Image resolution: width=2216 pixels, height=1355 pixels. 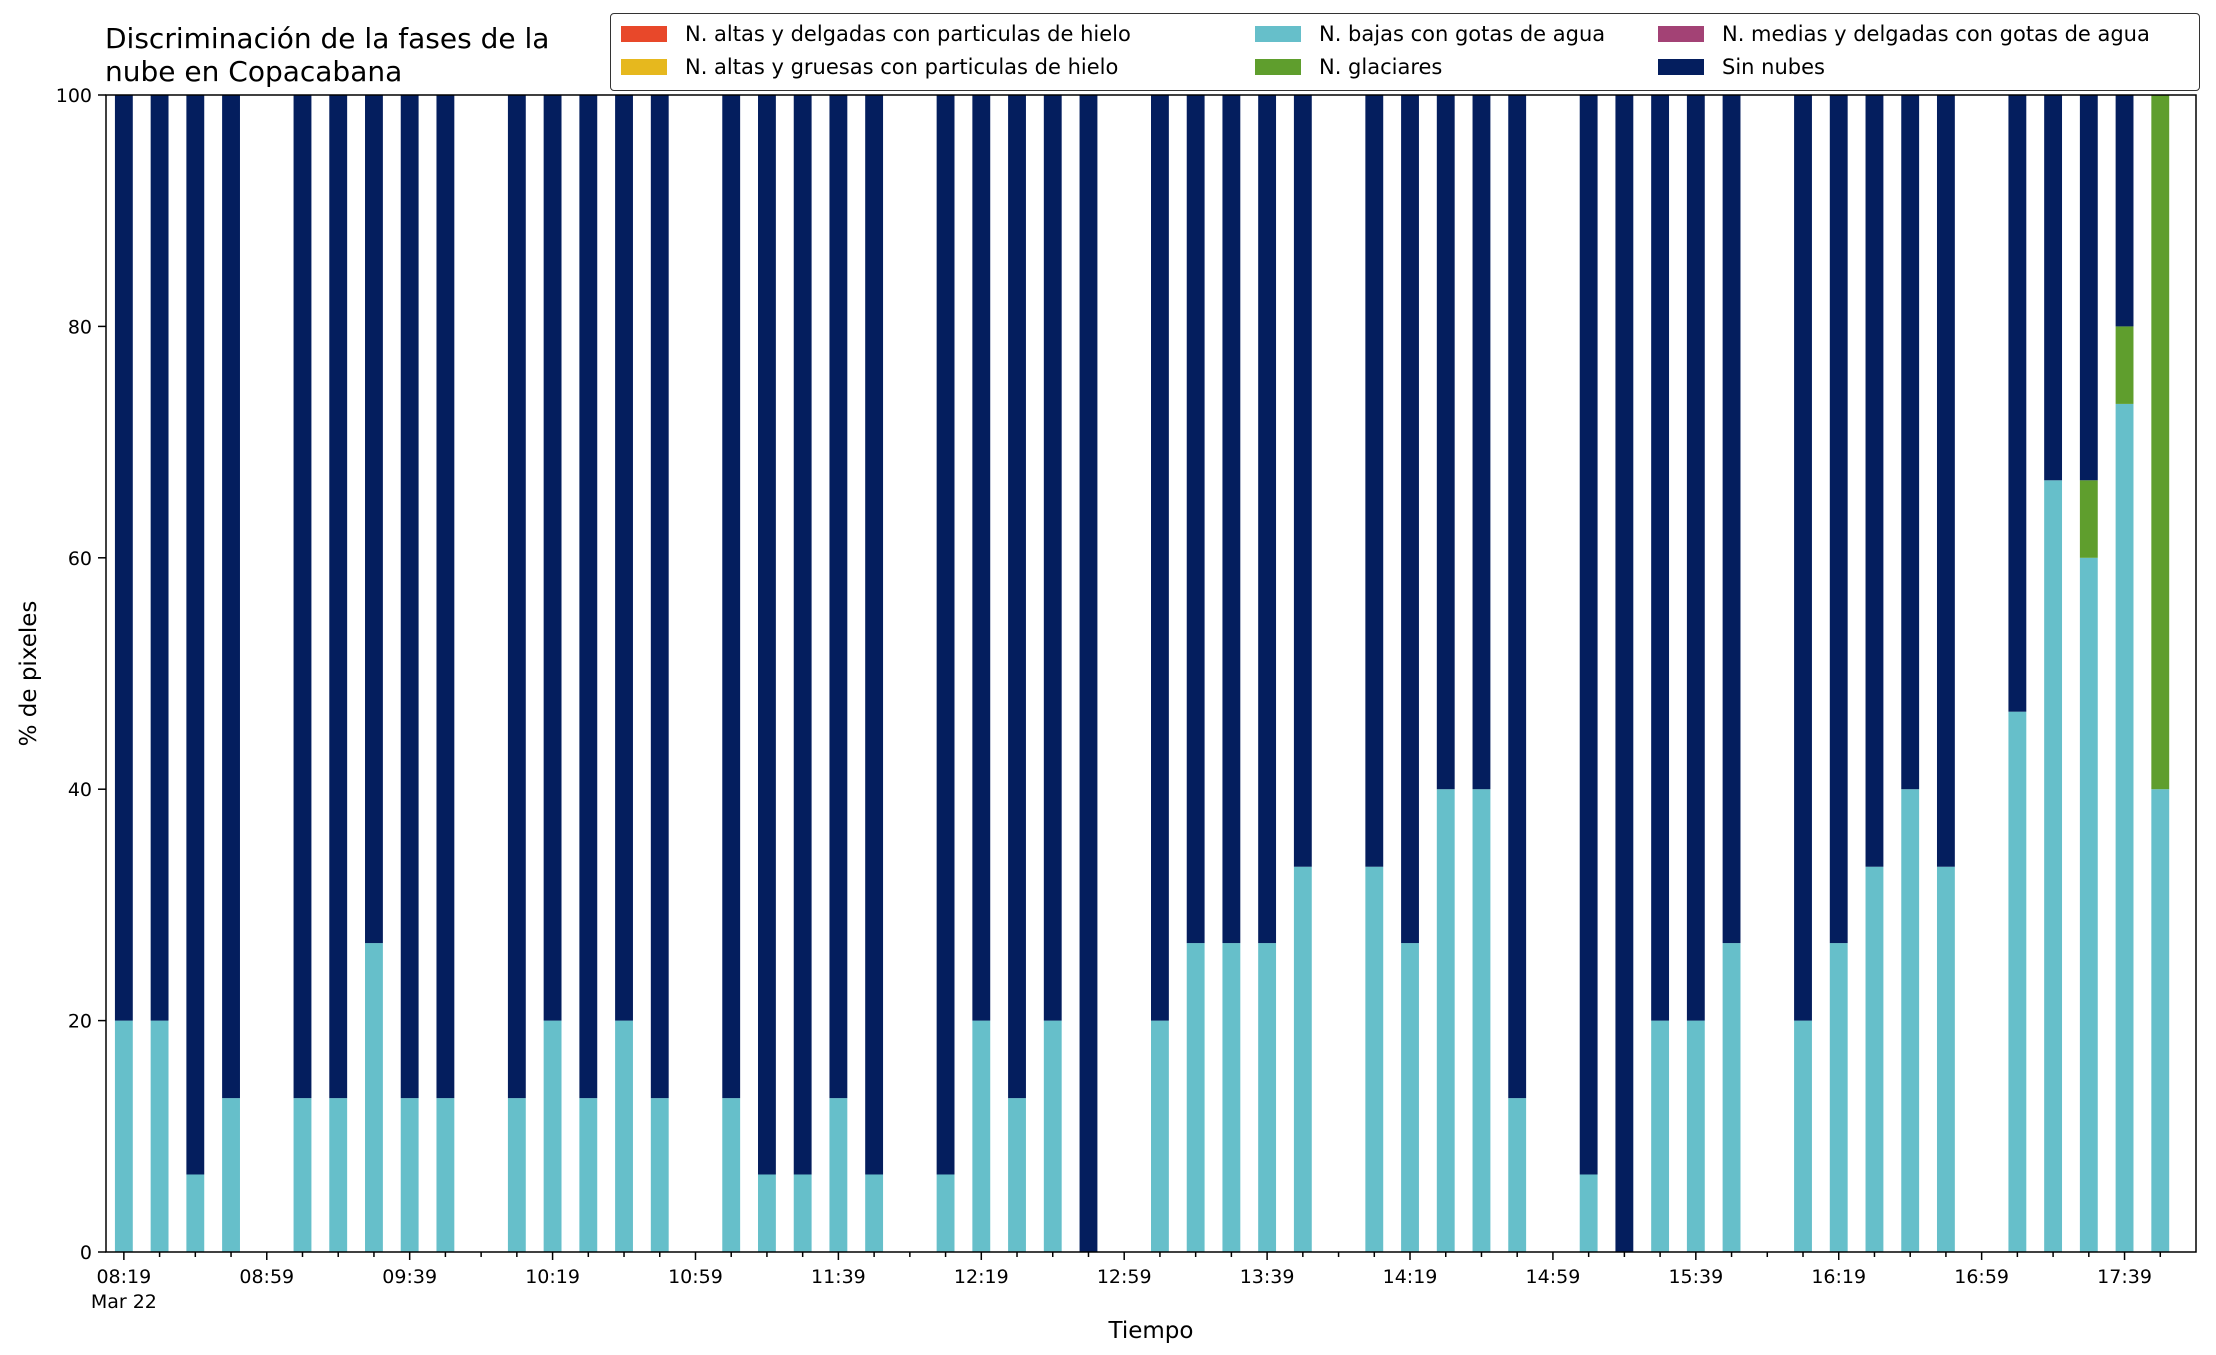 What do you see at coordinates (254, 71) in the screenshot?
I see `chart-title-line-2: nube en Copacabana` at bounding box center [254, 71].